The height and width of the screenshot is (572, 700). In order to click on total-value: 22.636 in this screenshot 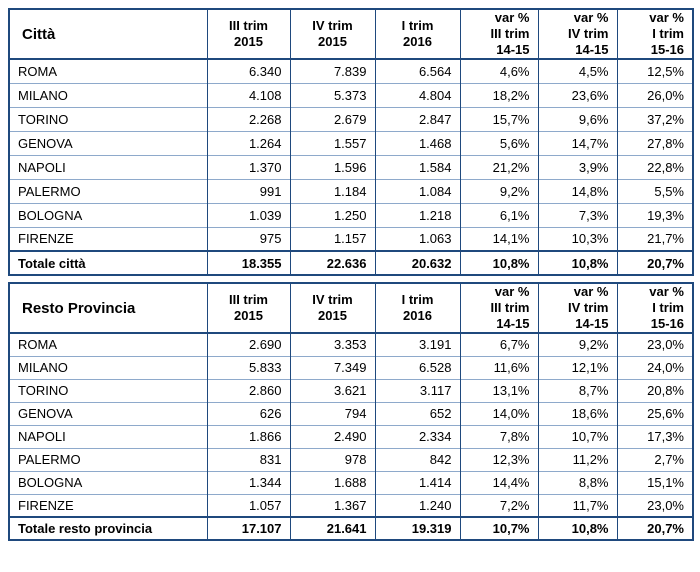, I will do `click(332, 262)`.